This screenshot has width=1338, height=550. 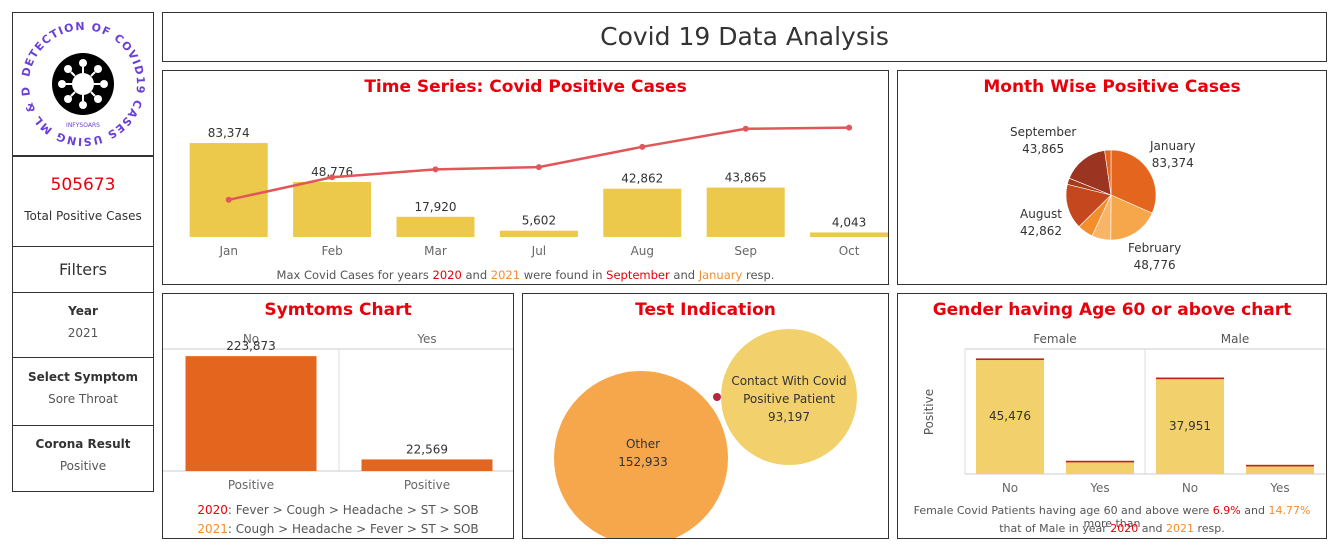 What do you see at coordinates (1100, 467) in the screenshot?
I see `gen-bar-female-yes` at bounding box center [1100, 467].